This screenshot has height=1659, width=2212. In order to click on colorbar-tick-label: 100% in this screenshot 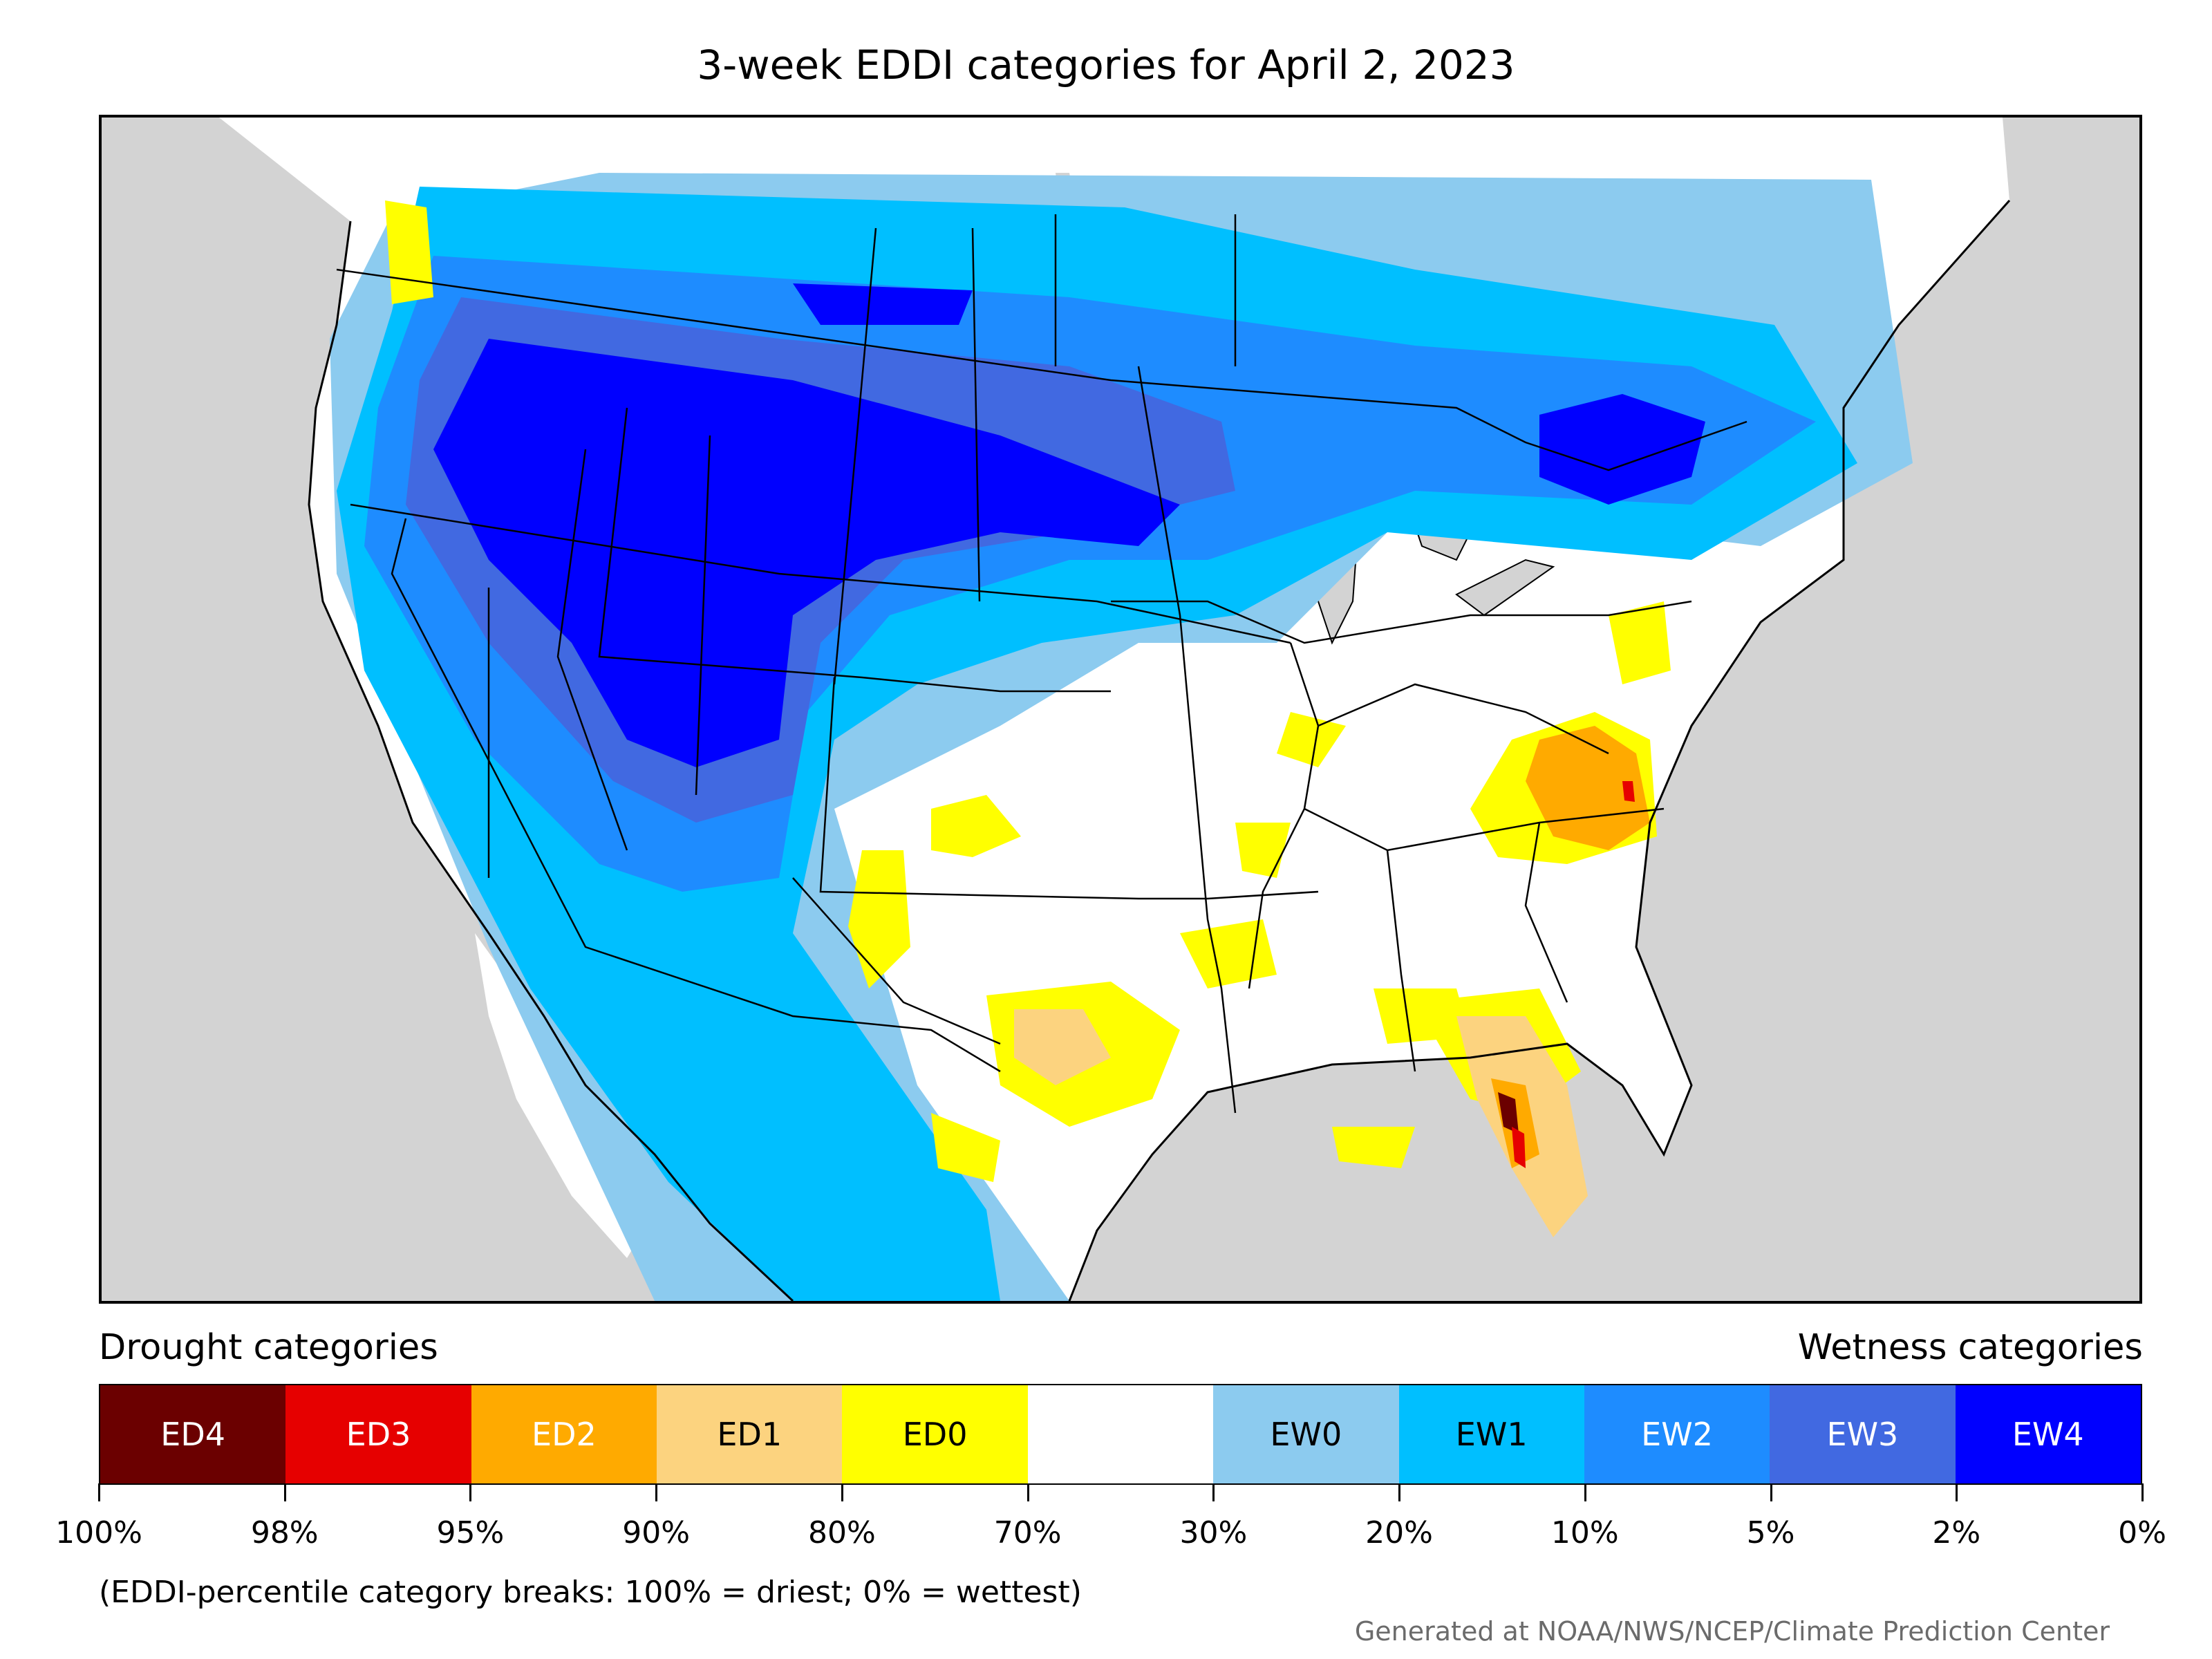, I will do `click(99, 1532)`.